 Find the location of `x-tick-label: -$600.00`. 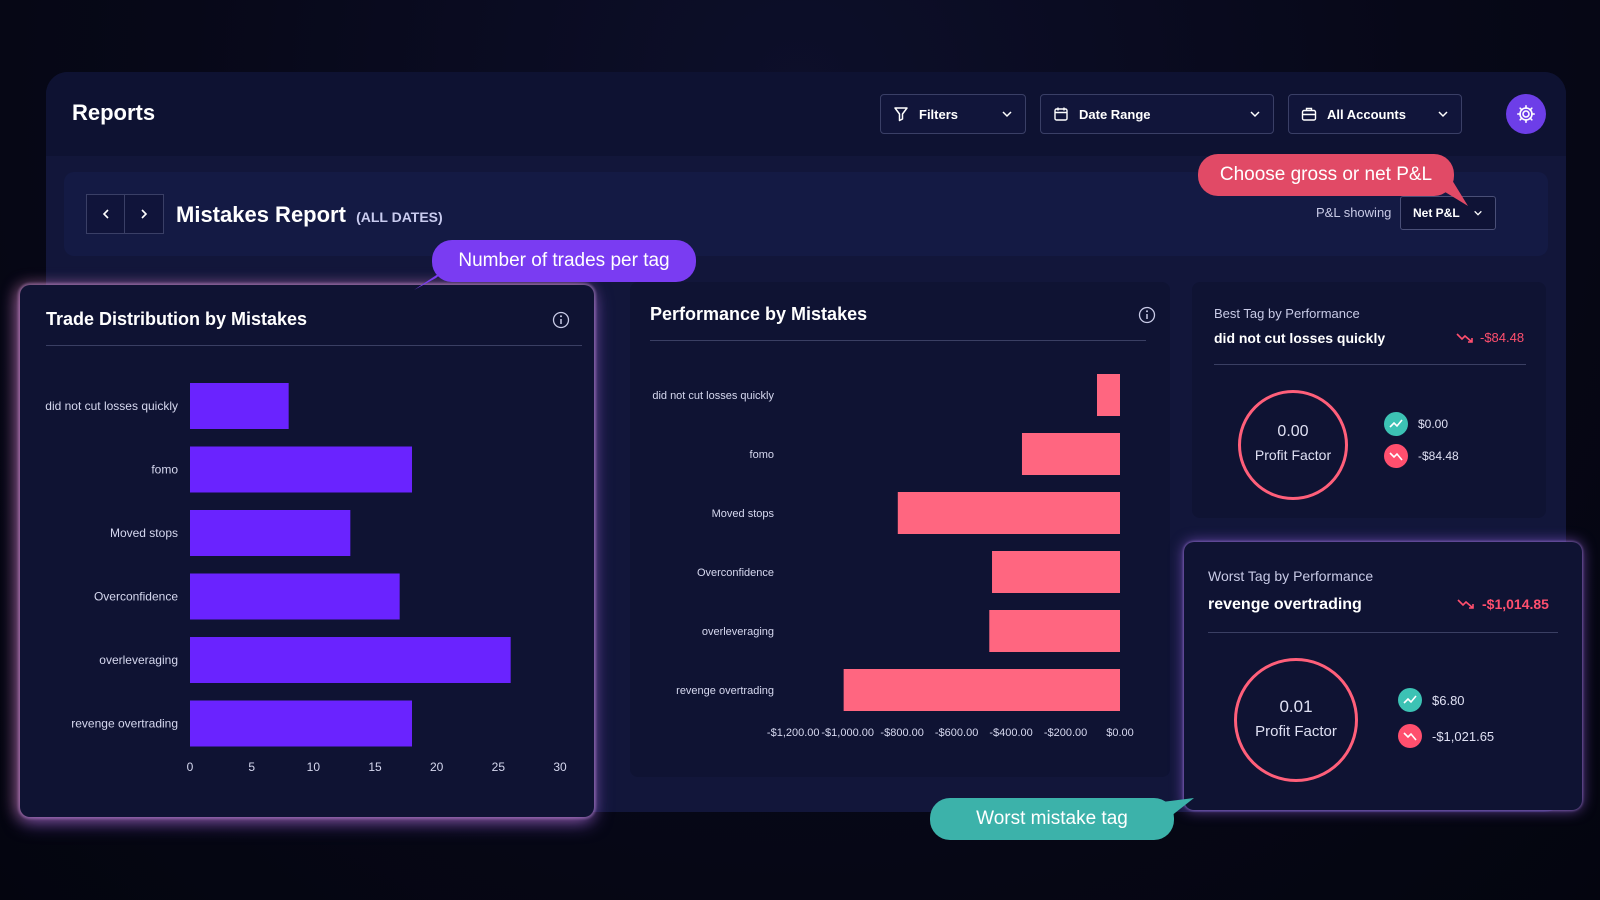

x-tick-label: -$600.00 is located at coordinates (956, 733).